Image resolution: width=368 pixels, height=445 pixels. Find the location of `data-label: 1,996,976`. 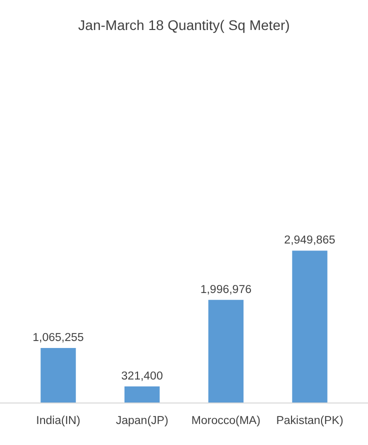

data-label: 1,996,976 is located at coordinates (226, 290).